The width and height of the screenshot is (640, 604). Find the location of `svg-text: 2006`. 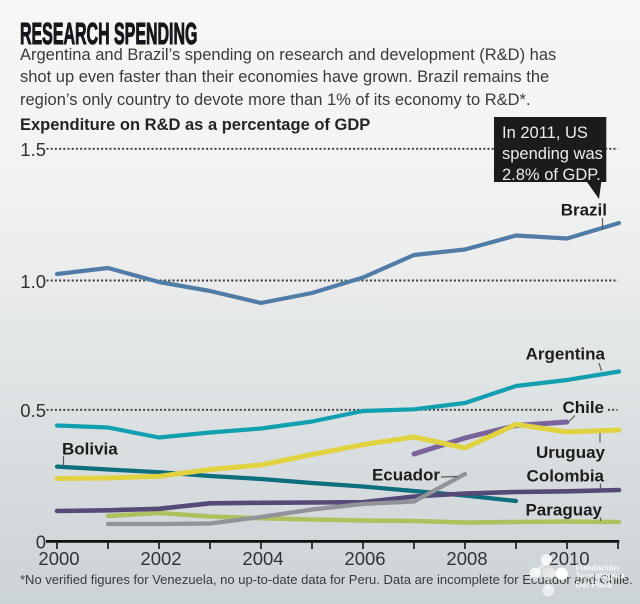

svg-text: 2006 is located at coordinates (364, 558).